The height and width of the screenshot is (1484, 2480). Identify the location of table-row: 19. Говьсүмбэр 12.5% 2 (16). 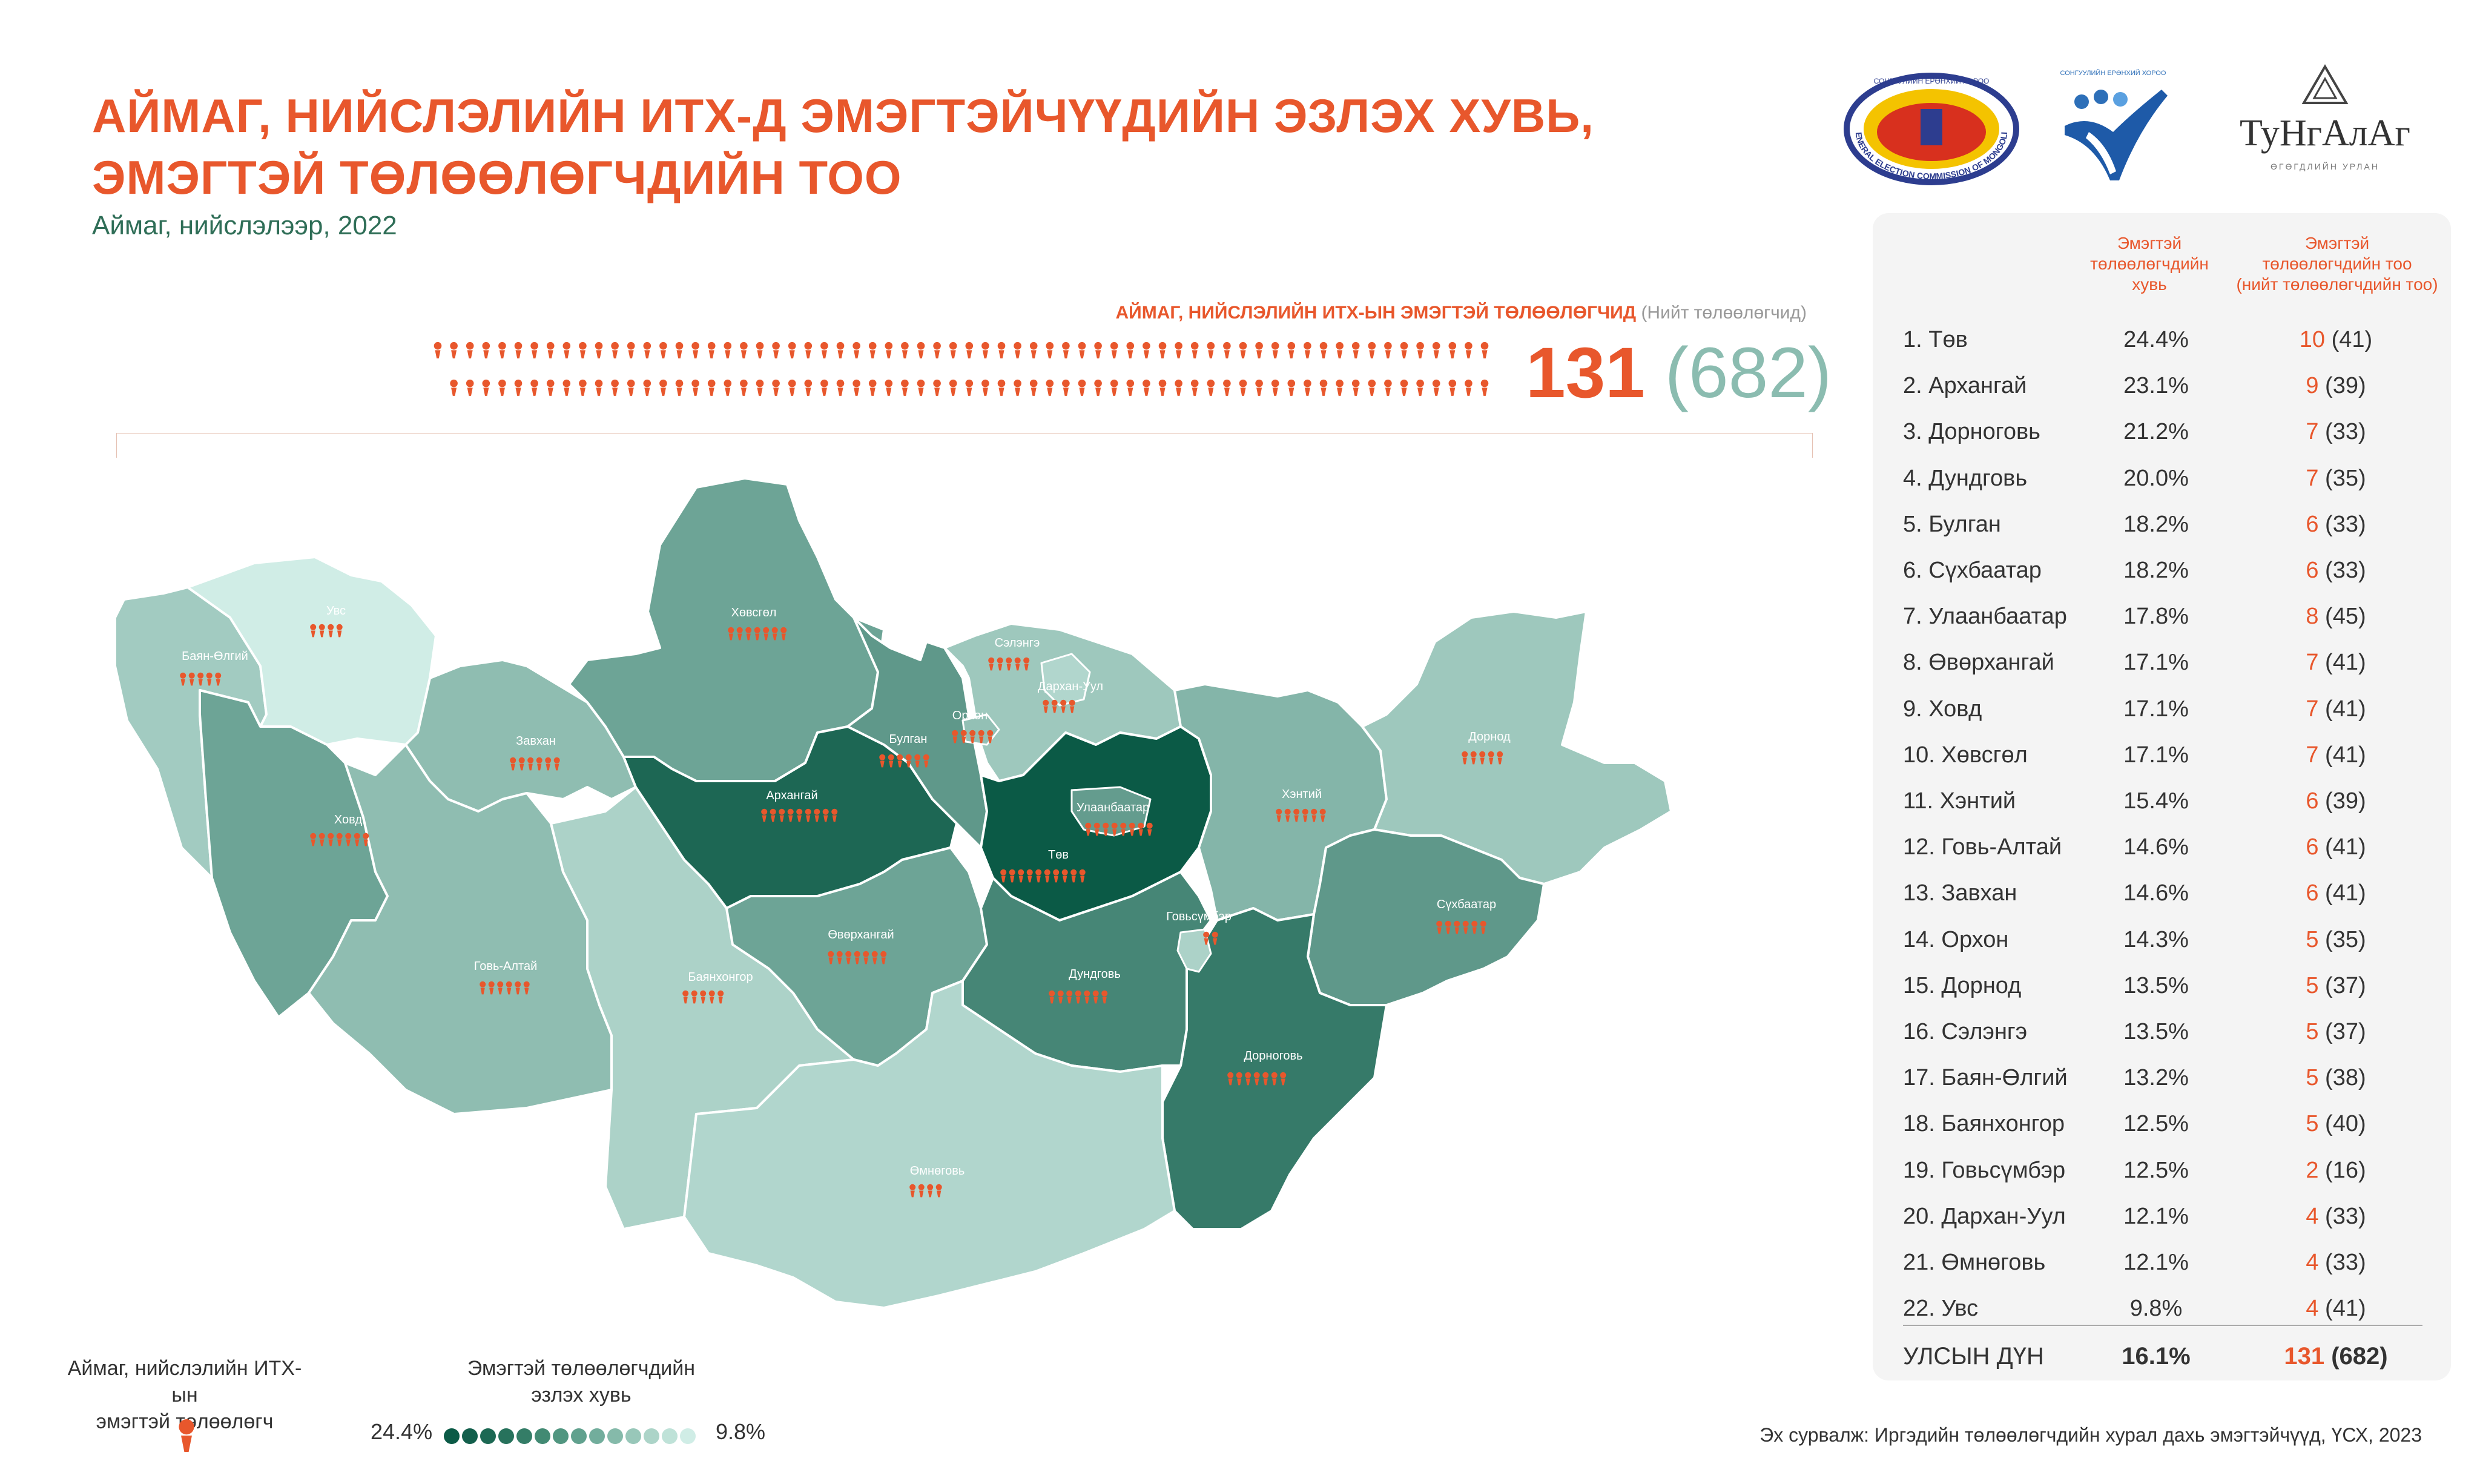
(2162, 1170).